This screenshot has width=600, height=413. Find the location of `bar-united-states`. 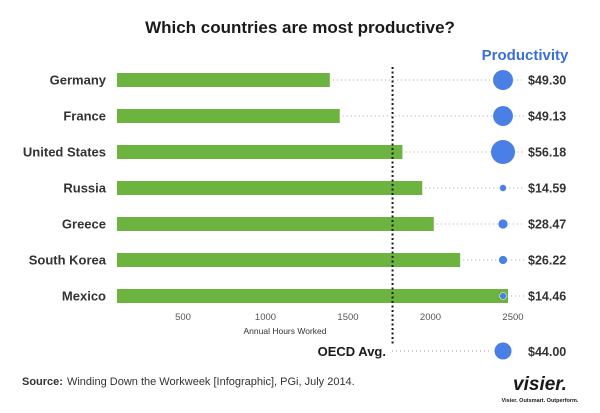

bar-united-states is located at coordinates (260, 152).